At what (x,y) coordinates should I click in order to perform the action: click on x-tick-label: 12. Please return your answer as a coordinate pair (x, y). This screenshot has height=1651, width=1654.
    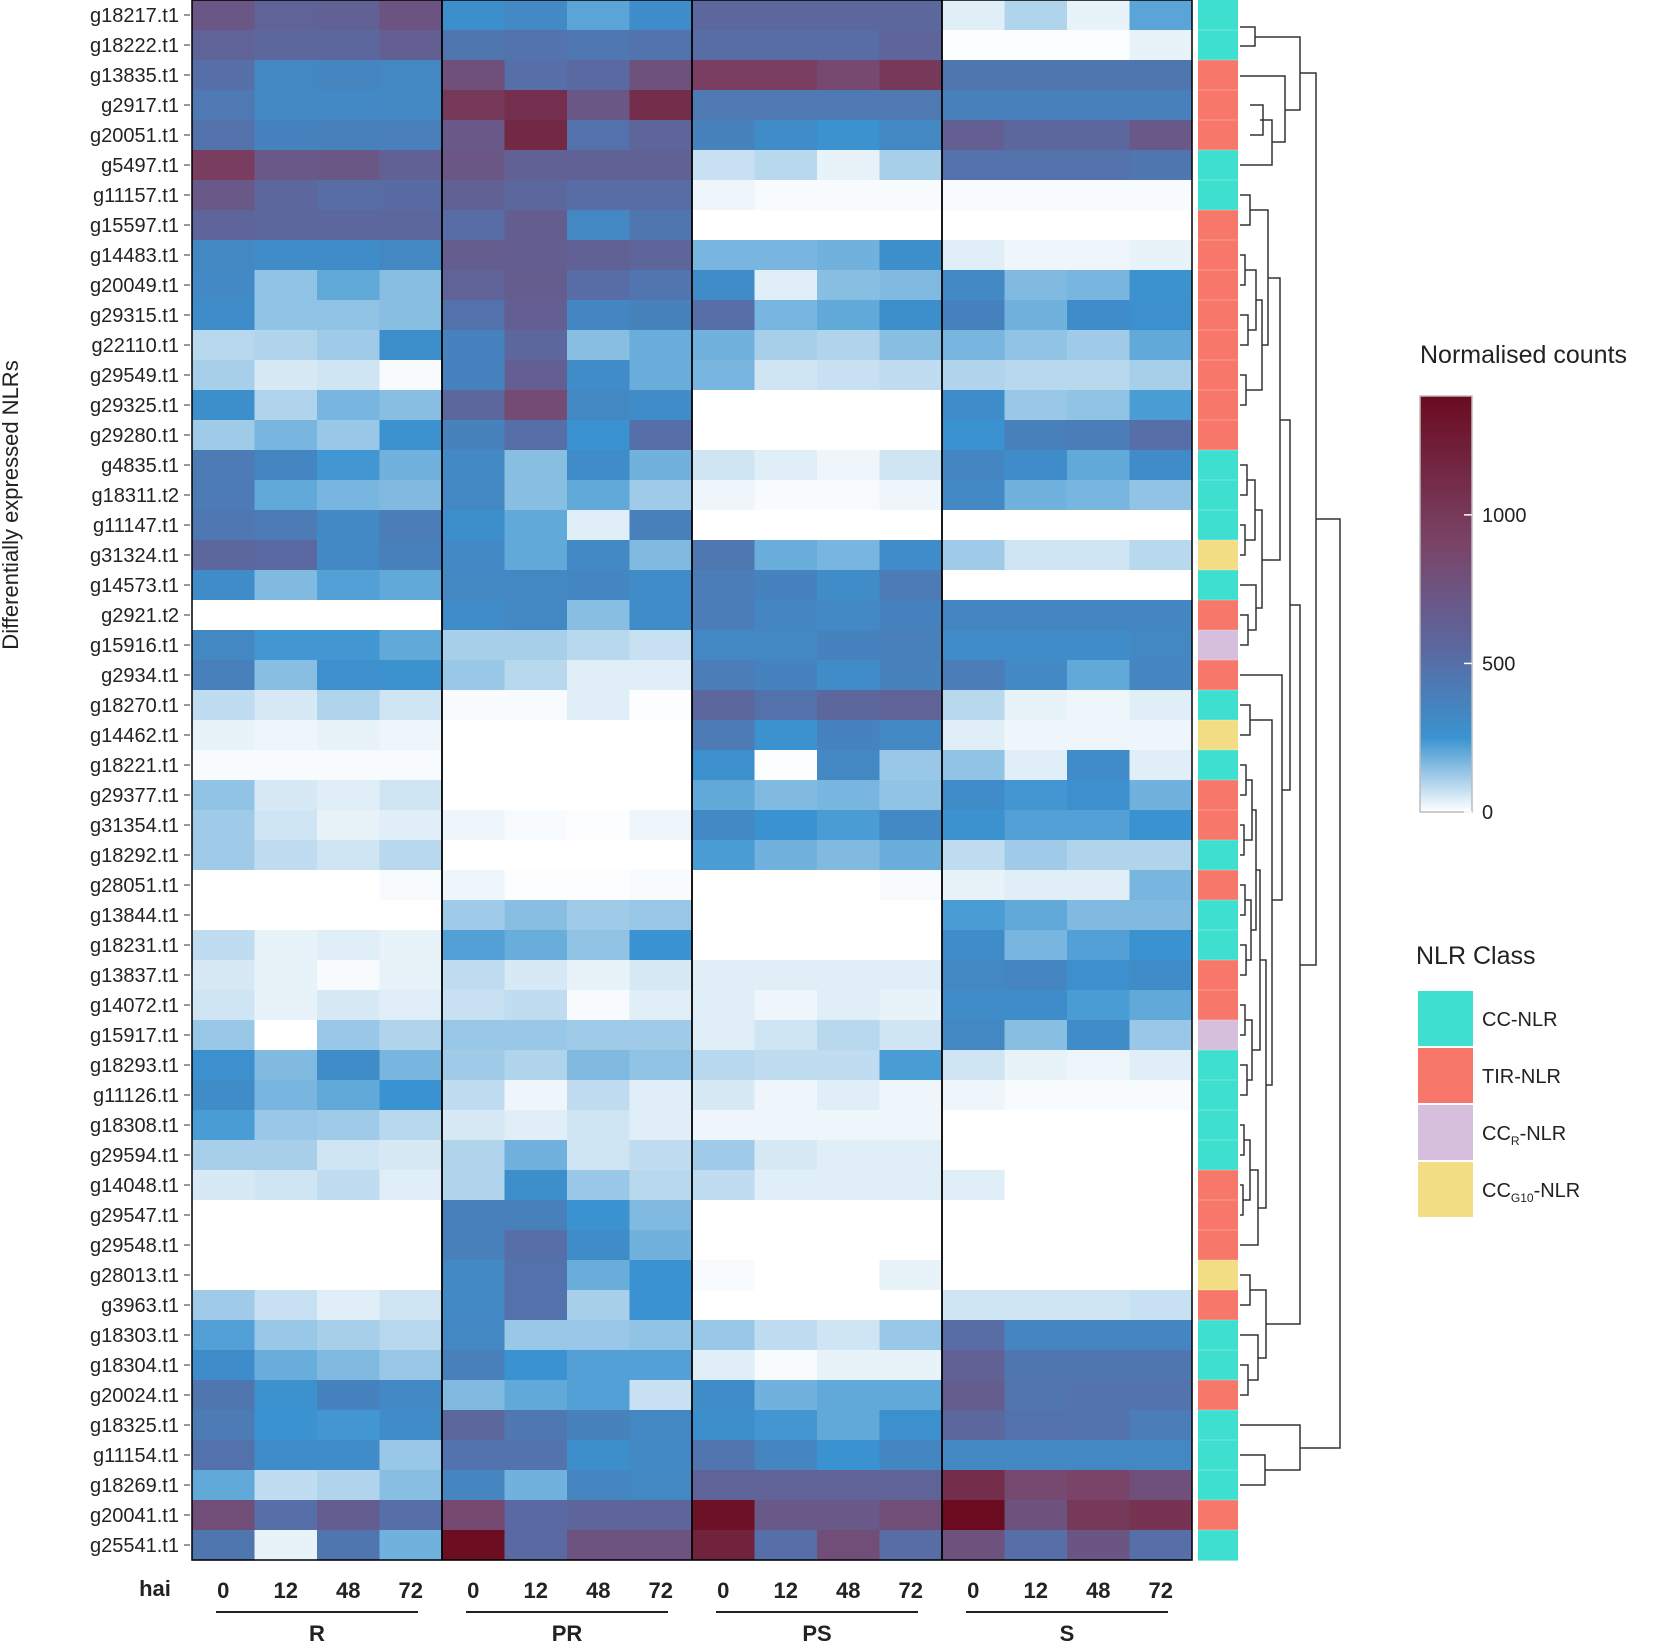
    Looking at the image, I should click on (1036, 1590).